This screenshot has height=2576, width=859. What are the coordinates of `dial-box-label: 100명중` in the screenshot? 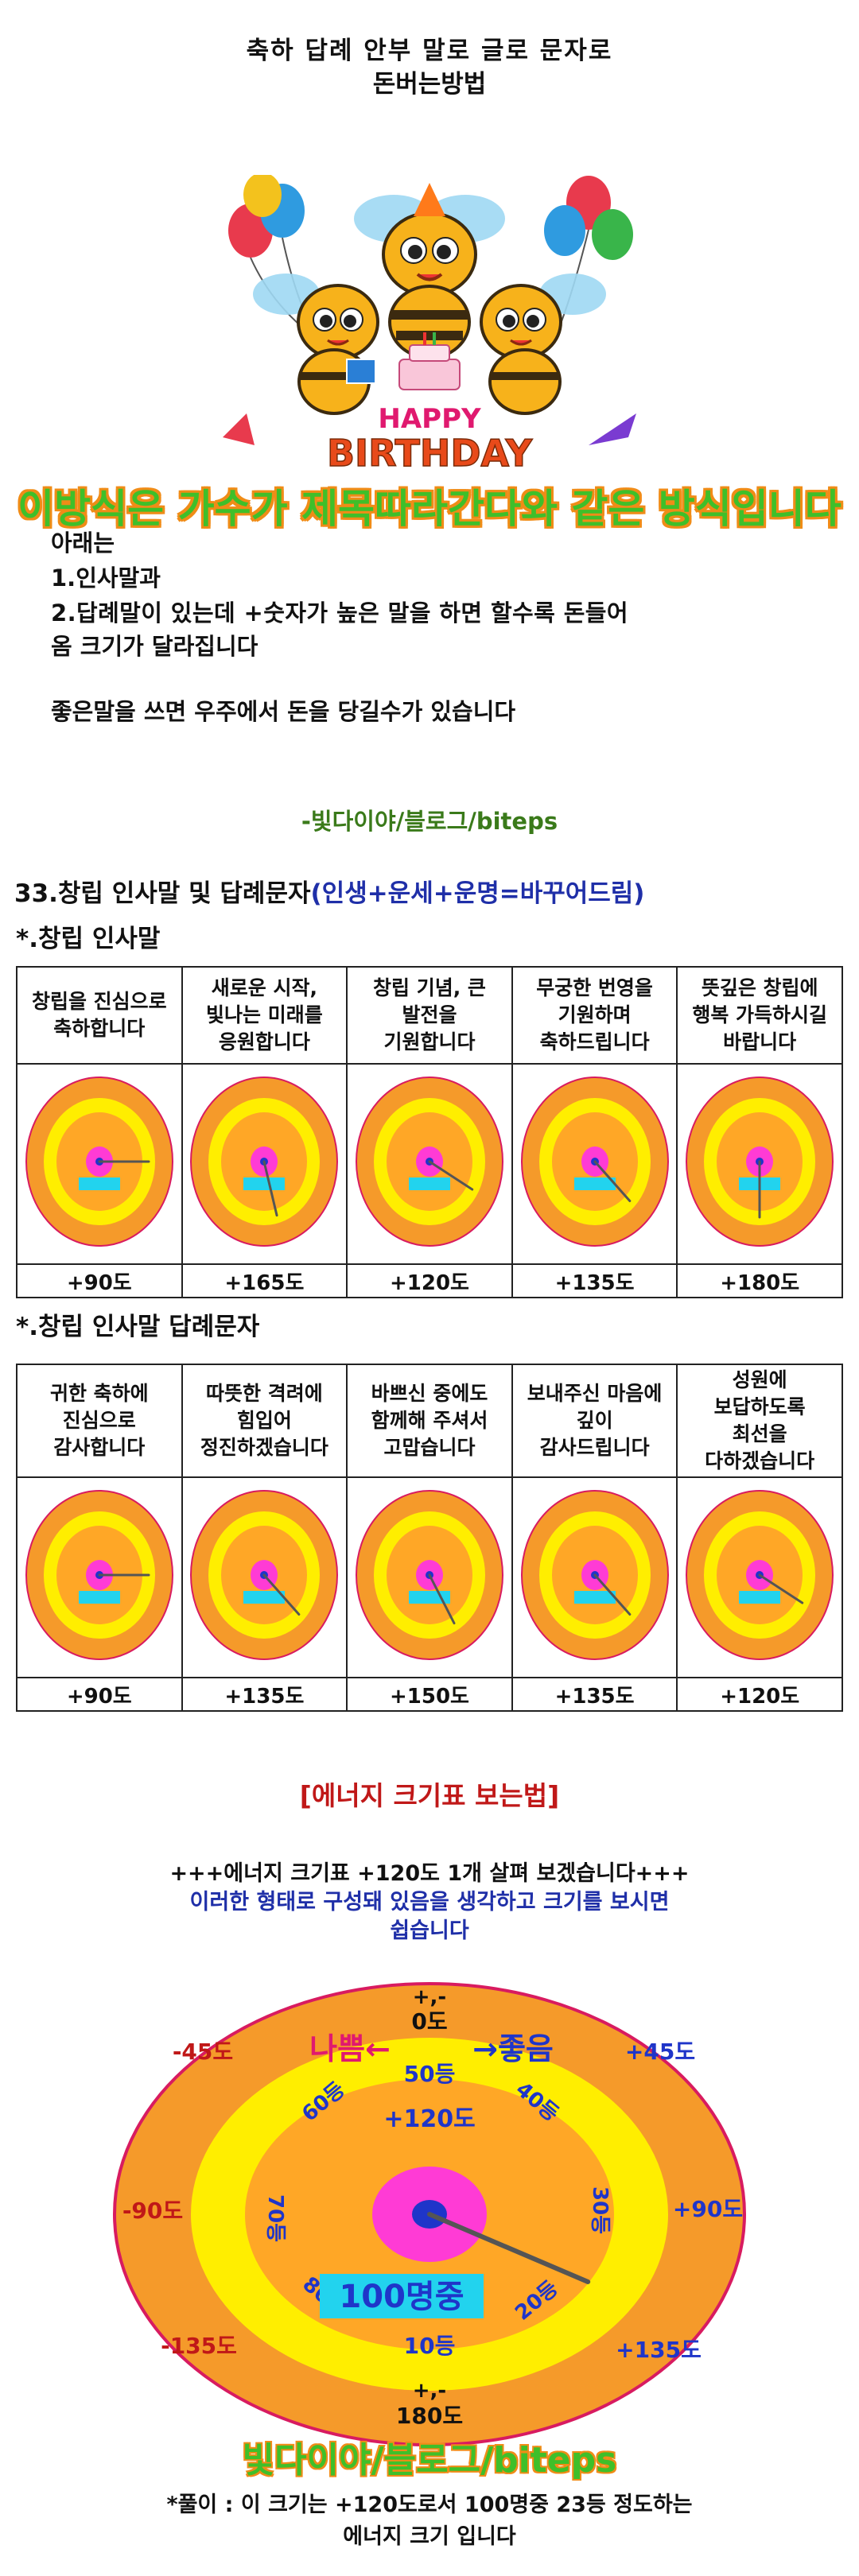 It's located at (401, 2297).